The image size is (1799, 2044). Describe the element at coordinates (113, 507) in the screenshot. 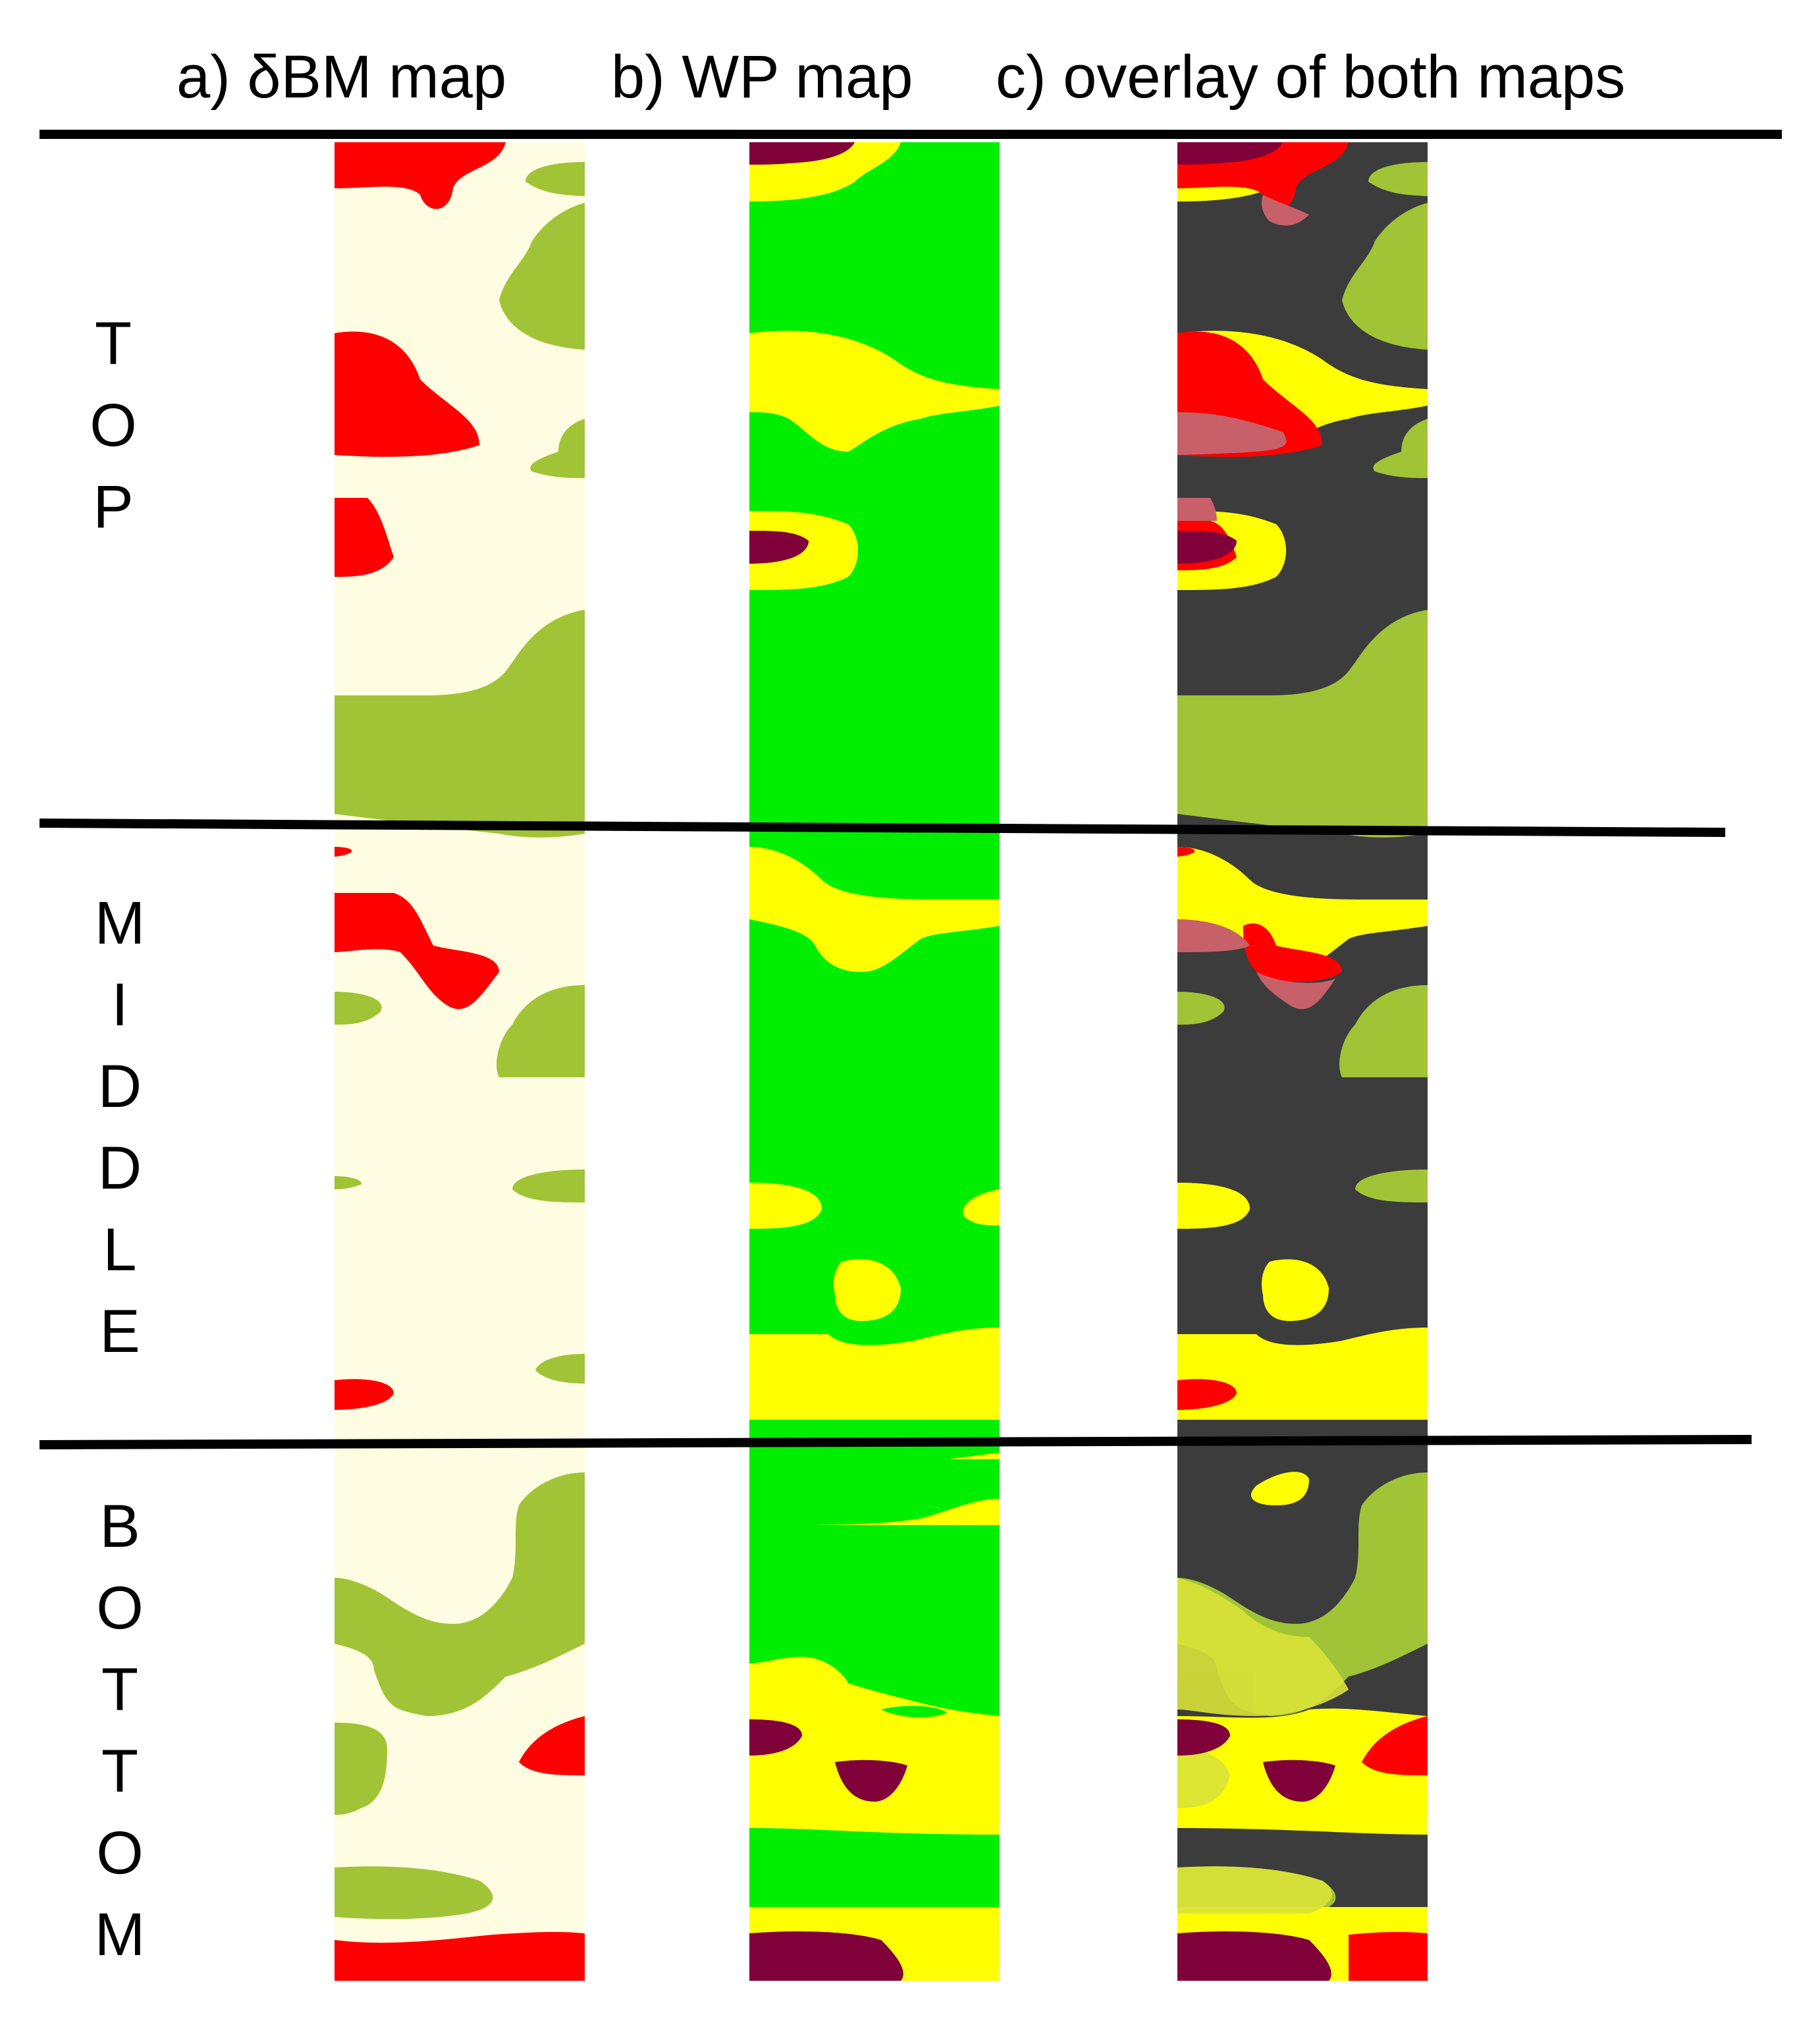

I see `section-letter: P` at that location.